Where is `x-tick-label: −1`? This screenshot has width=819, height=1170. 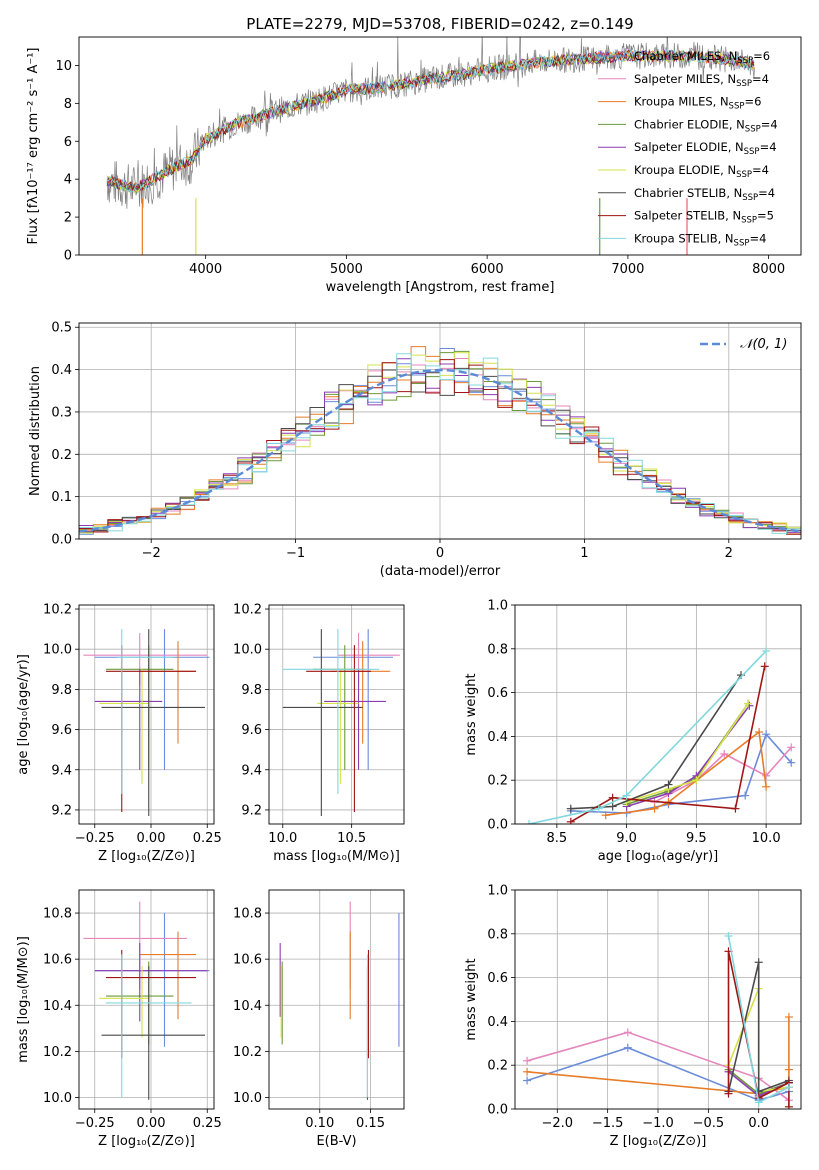
x-tick-label: −1 is located at coordinates (295, 553).